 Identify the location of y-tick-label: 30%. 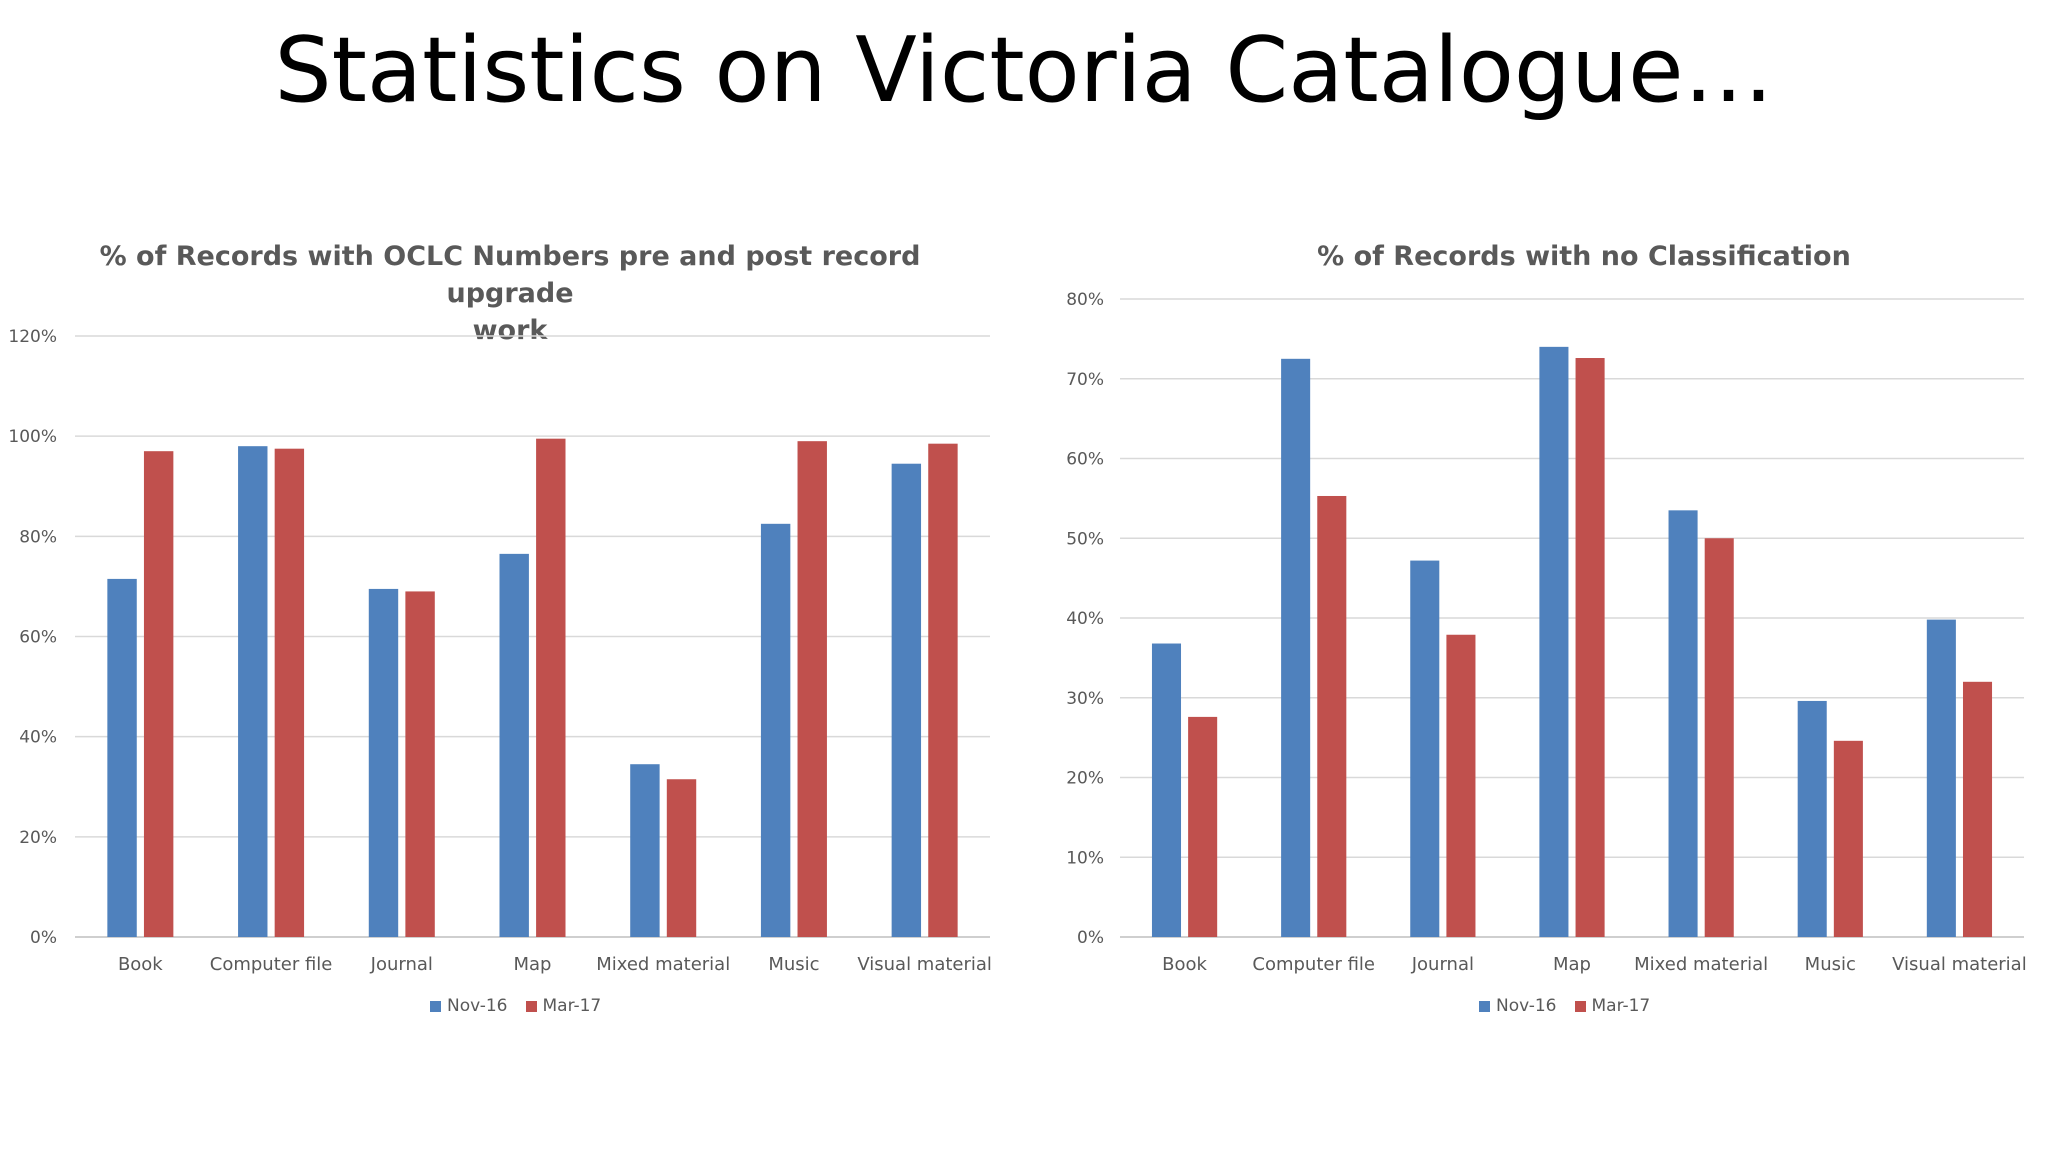
(1085, 699).